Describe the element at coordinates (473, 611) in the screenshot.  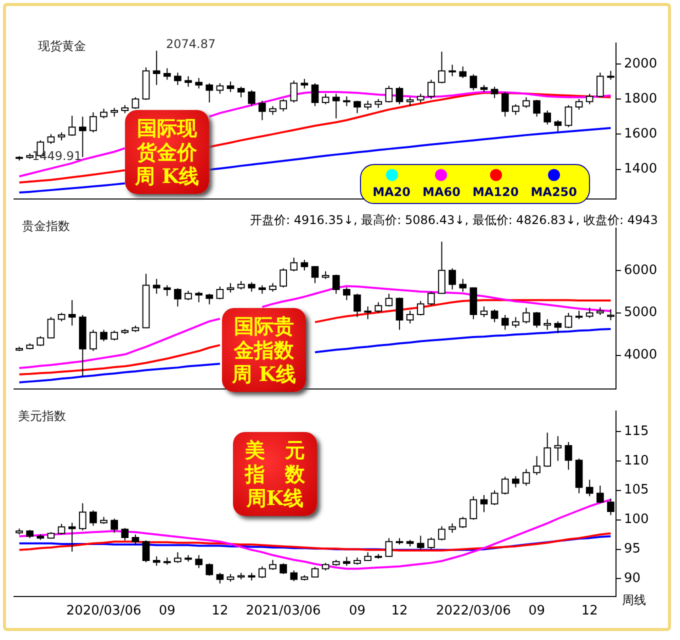
I see `x-tick-label: 2022/03/06` at that location.